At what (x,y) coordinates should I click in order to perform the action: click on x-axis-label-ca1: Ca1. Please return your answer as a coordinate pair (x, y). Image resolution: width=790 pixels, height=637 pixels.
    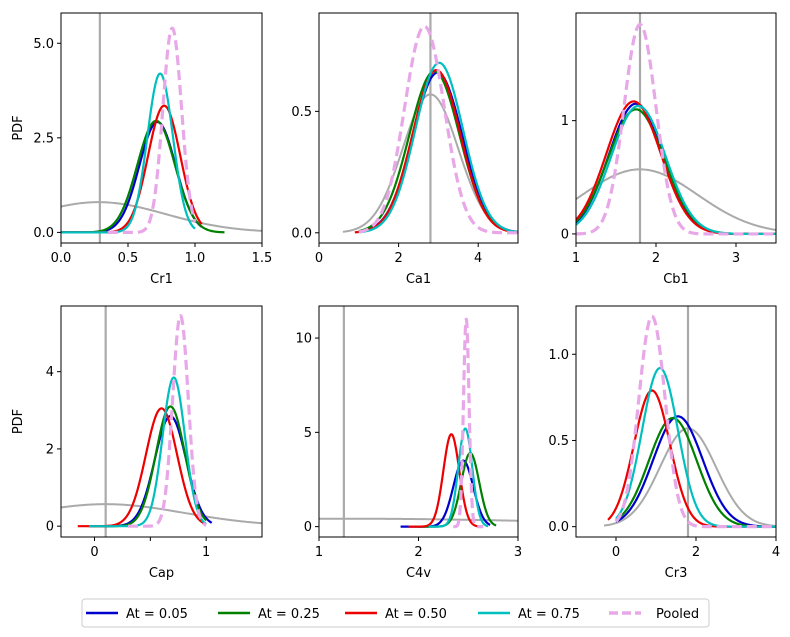
    Looking at the image, I should click on (418, 279).